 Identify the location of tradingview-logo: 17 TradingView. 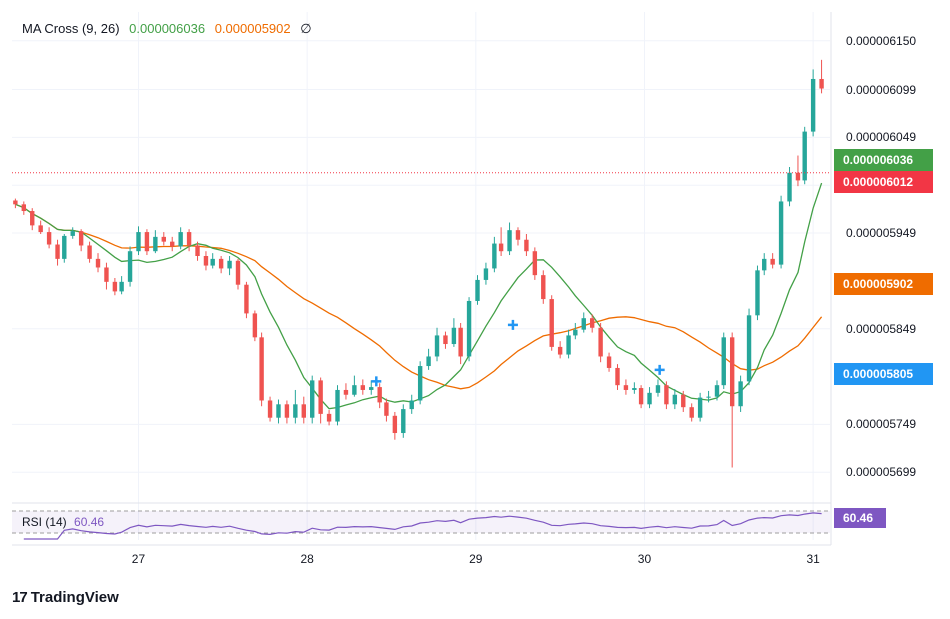
(65, 597).